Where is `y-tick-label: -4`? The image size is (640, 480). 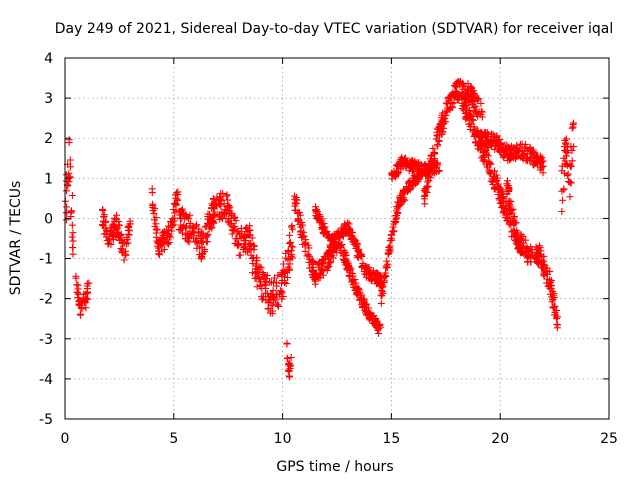
y-tick-label: -4 is located at coordinates (46, 380).